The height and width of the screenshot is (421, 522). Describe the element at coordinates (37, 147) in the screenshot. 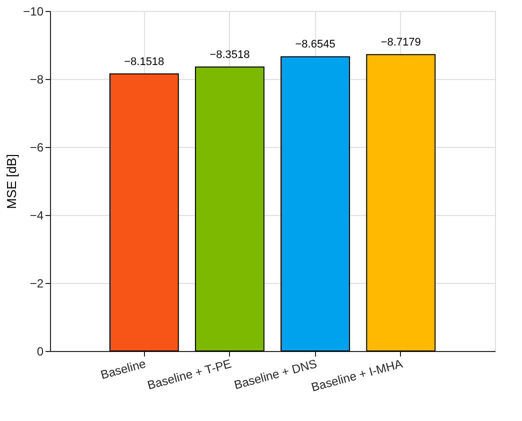

I see `y-tick-label: −6` at that location.